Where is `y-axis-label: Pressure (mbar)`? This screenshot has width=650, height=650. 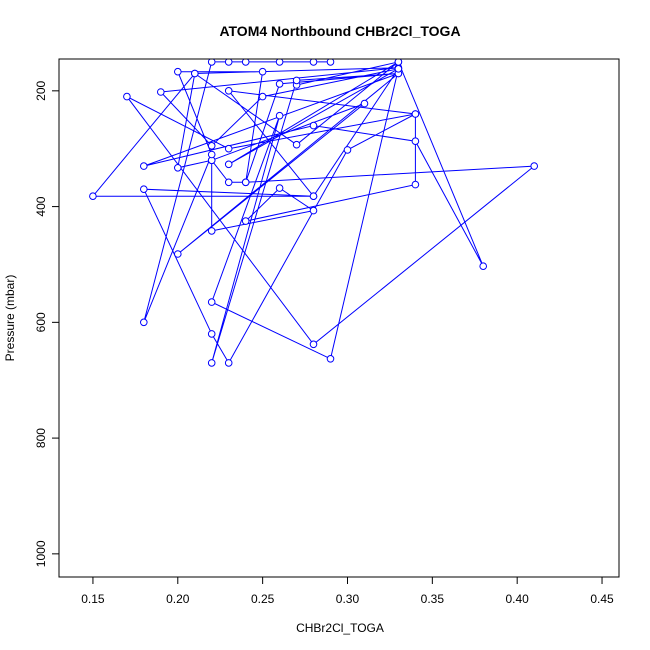 y-axis-label: Pressure (mbar) is located at coordinates (10, 318).